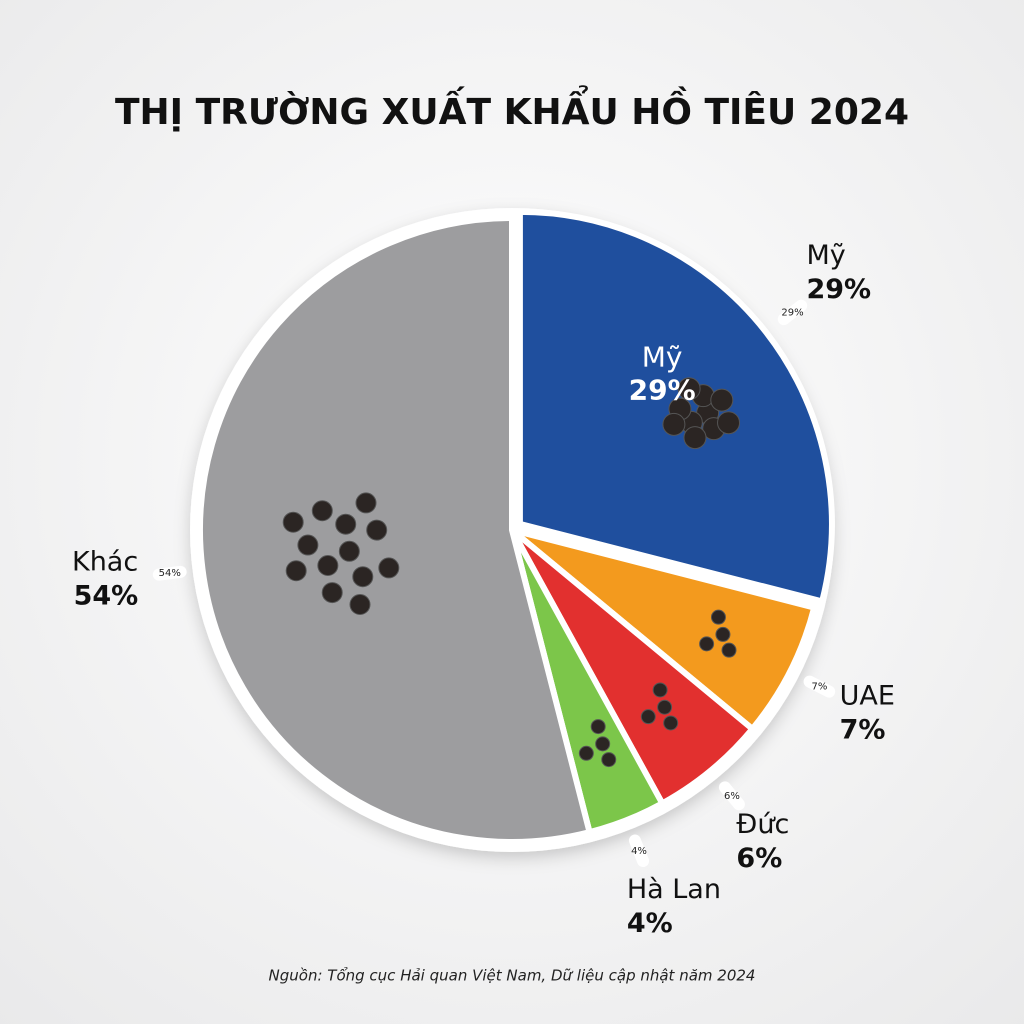 This screenshot has height=1024, width=1024. What do you see at coordinates (762, 824) in the screenshot?
I see `outer-label: Đức` at bounding box center [762, 824].